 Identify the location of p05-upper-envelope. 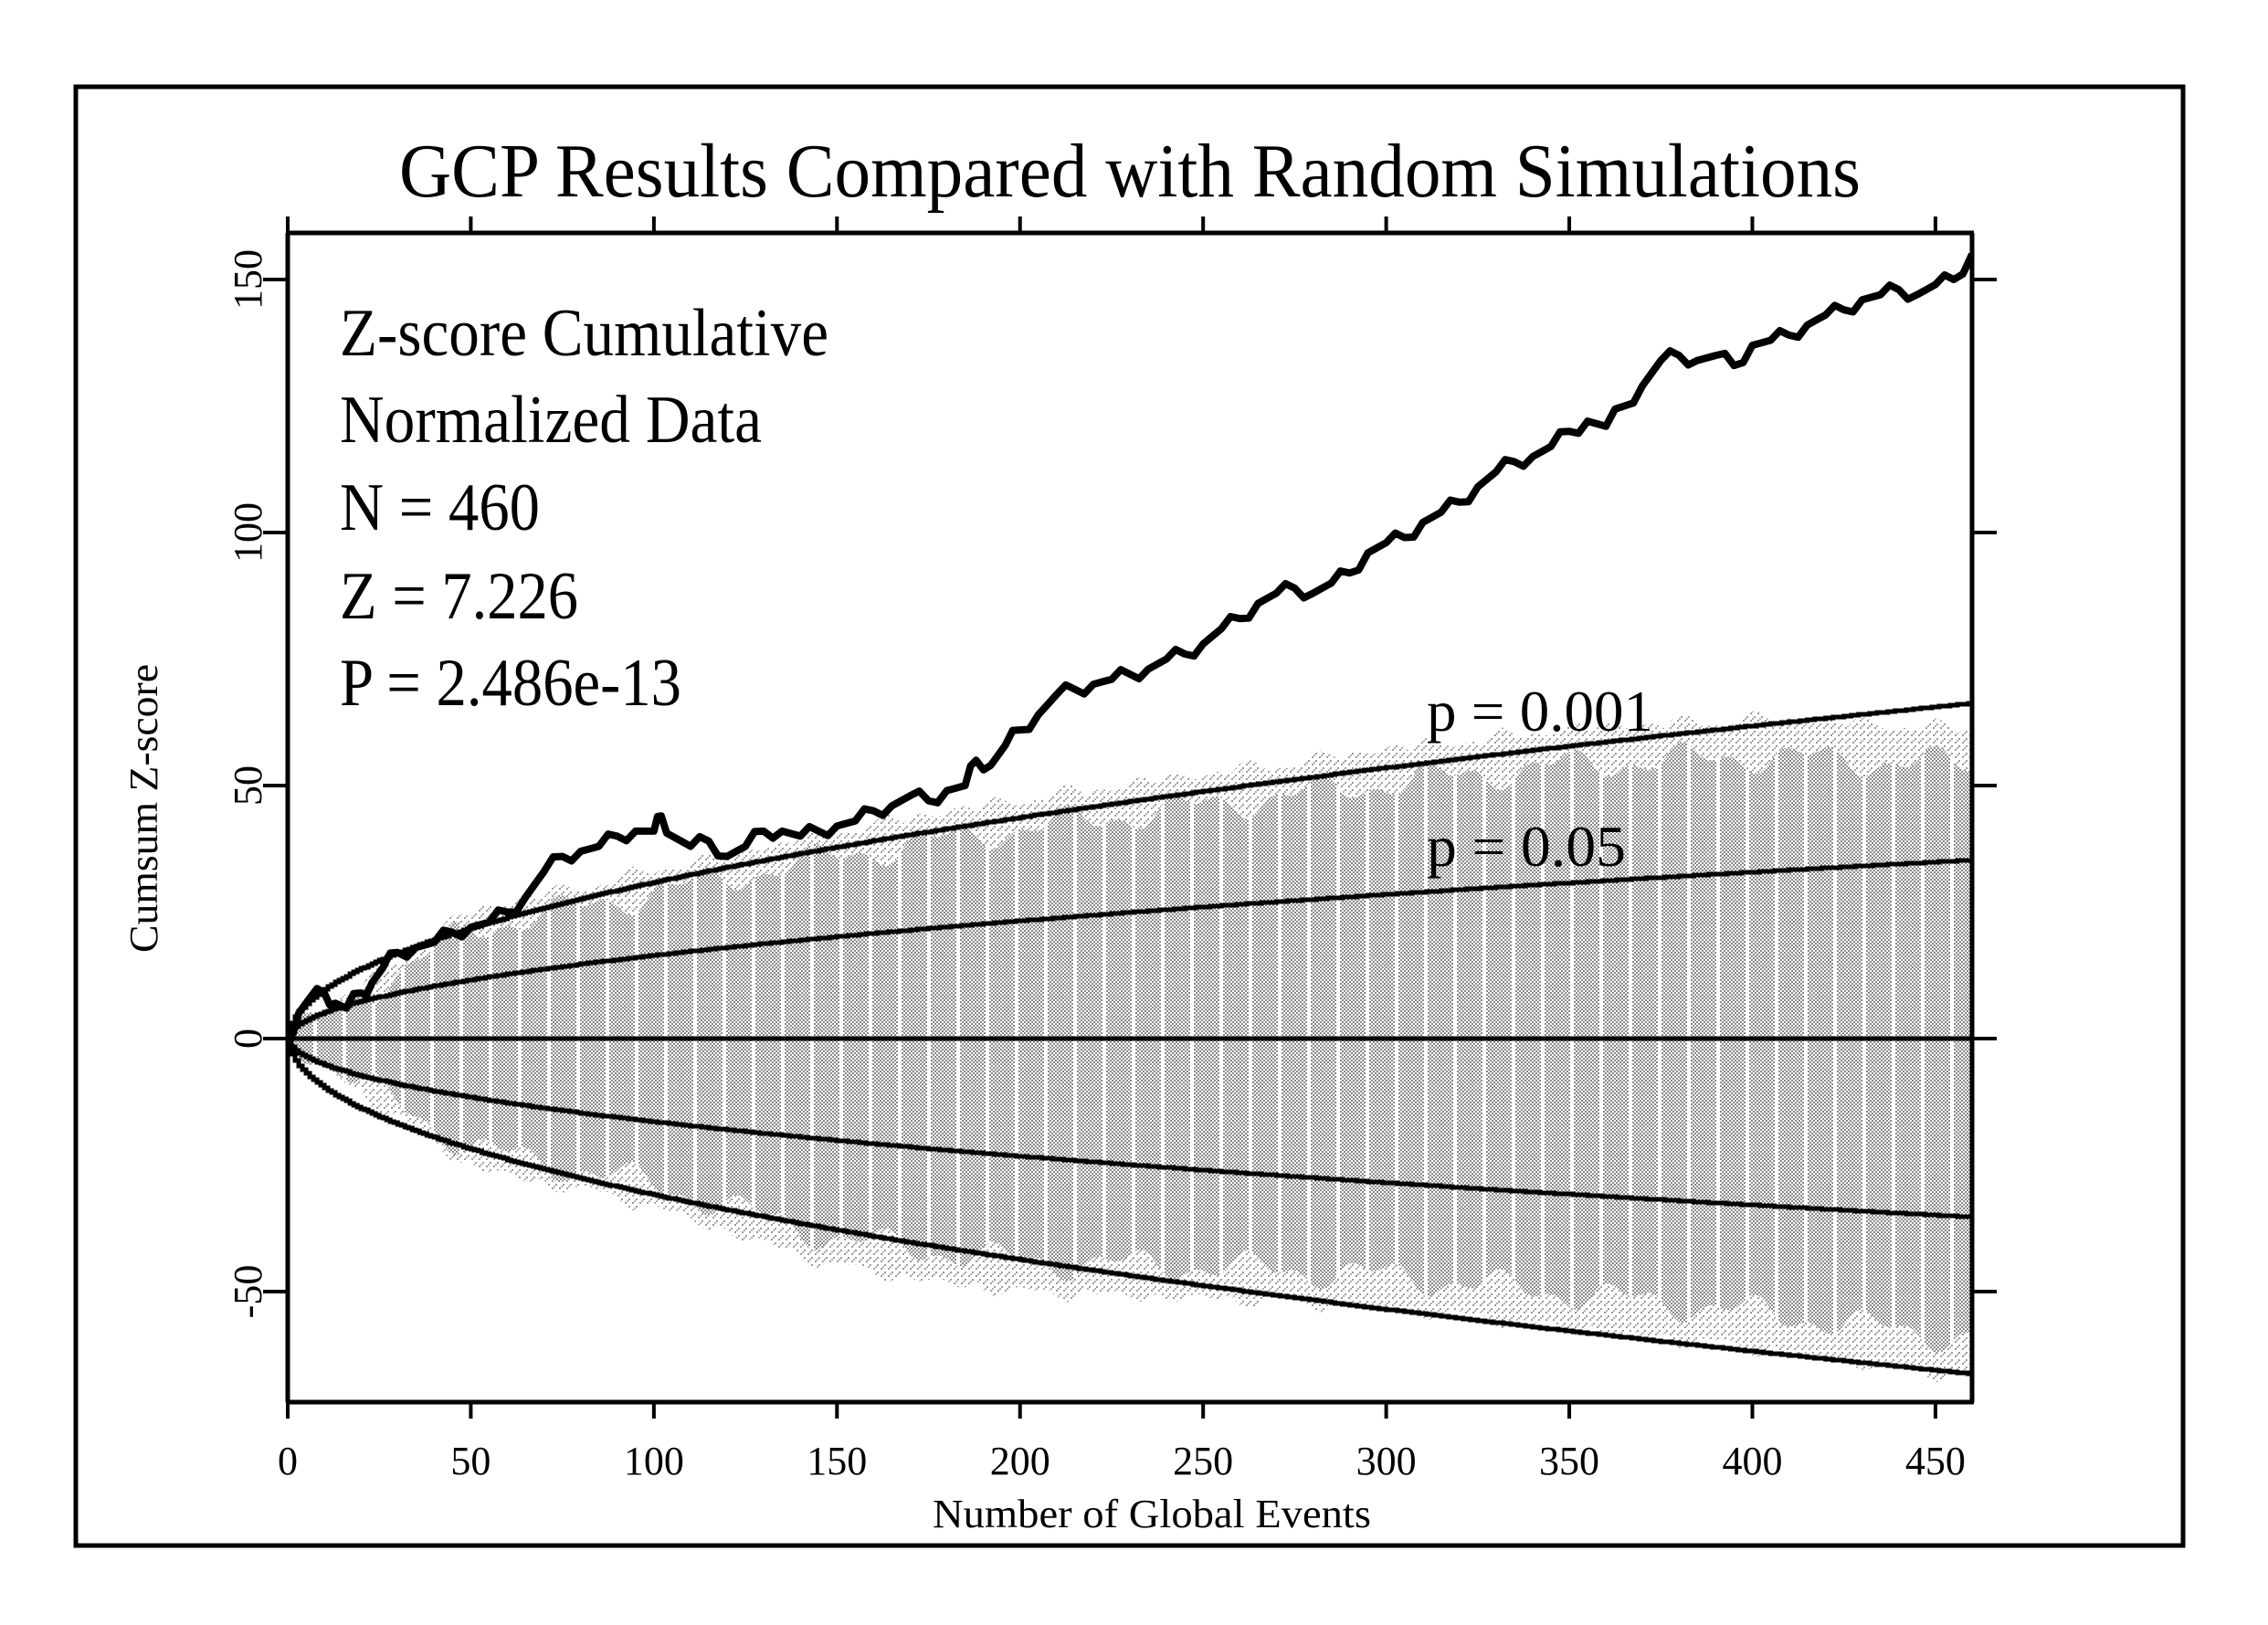
(1130, 949).